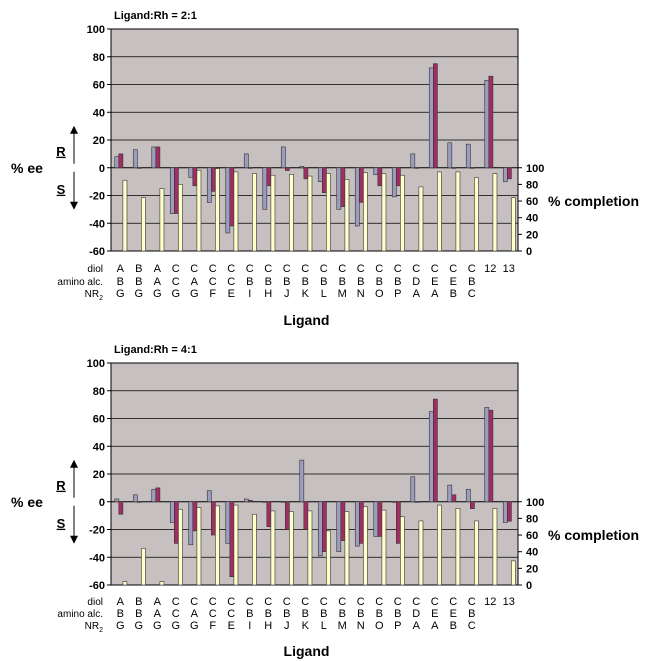 Image resolution: width=650 pixels, height=661 pixels. What do you see at coordinates (99, 113) in the screenshot?
I see `left-tick-label: 40` at bounding box center [99, 113].